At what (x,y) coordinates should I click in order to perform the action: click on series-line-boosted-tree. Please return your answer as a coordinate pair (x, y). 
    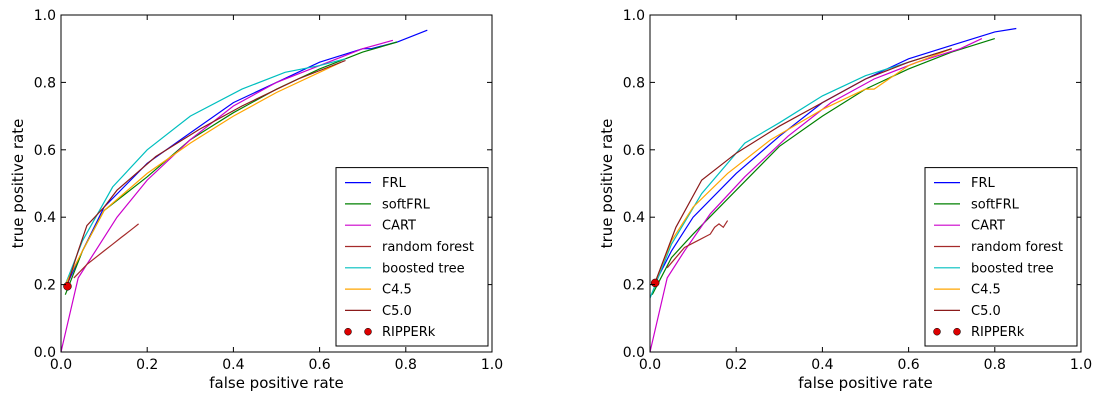
    Looking at the image, I should click on (205, 171).